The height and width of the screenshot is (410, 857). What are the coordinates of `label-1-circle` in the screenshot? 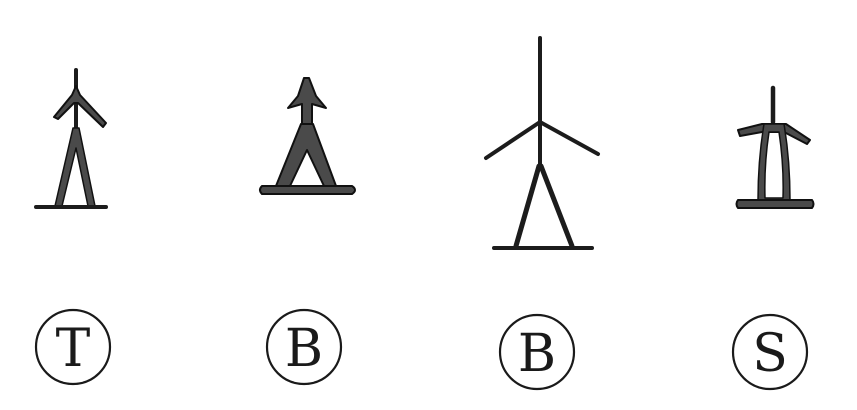 It's located at (73, 347).